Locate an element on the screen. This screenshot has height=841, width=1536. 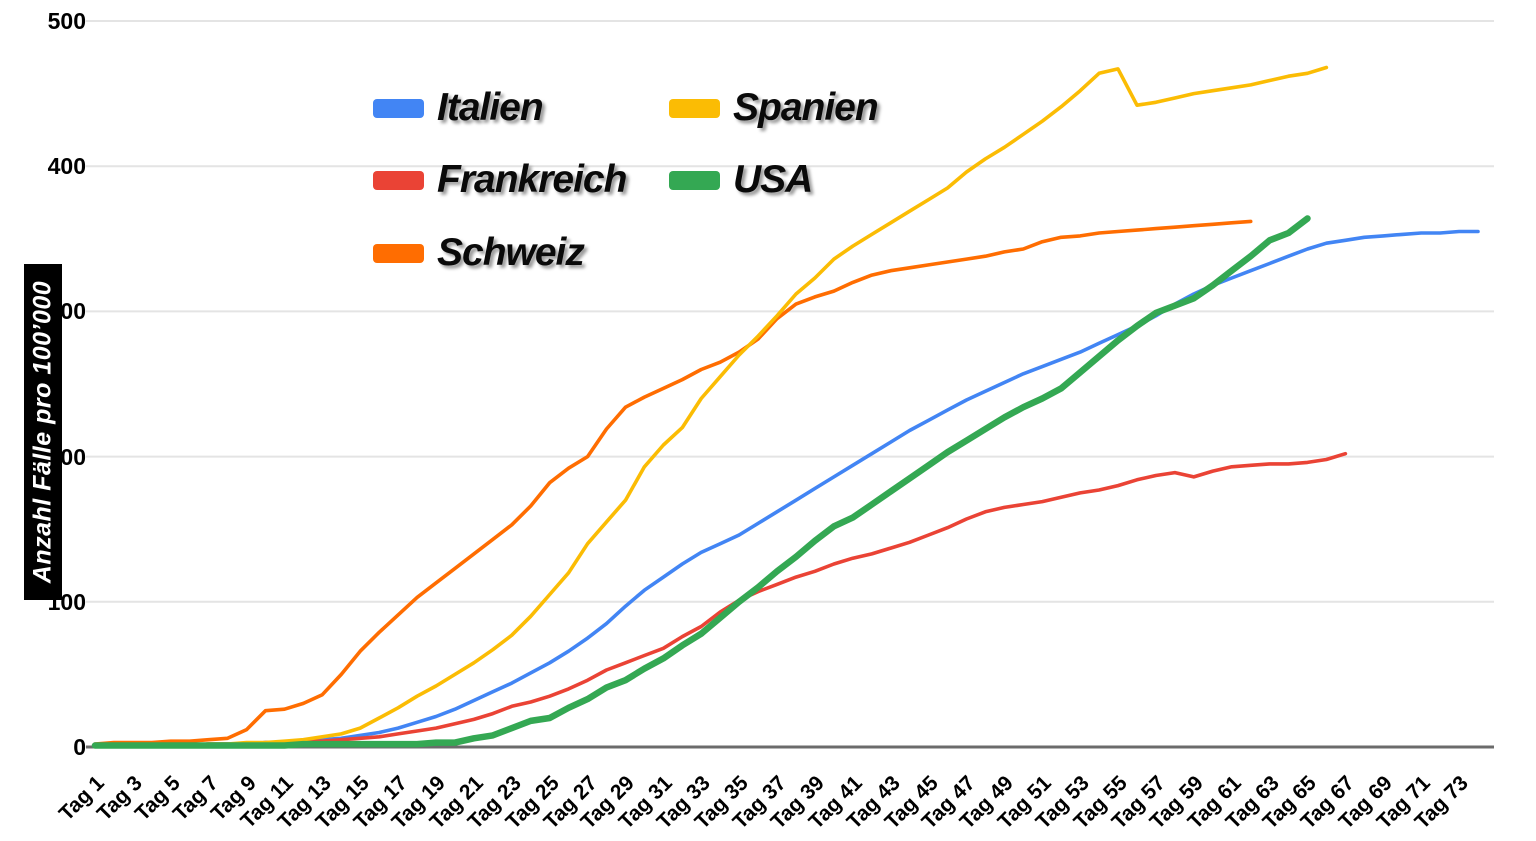
legend-item-schweiz: Schweiz is located at coordinates (479, 252).